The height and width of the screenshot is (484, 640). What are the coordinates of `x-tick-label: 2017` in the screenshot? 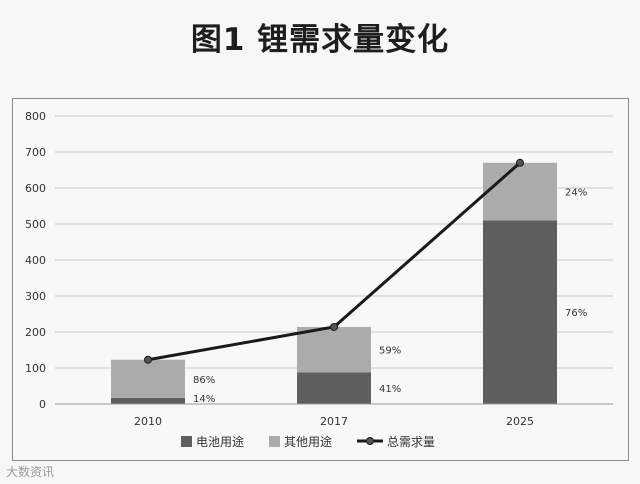 It's located at (334, 421).